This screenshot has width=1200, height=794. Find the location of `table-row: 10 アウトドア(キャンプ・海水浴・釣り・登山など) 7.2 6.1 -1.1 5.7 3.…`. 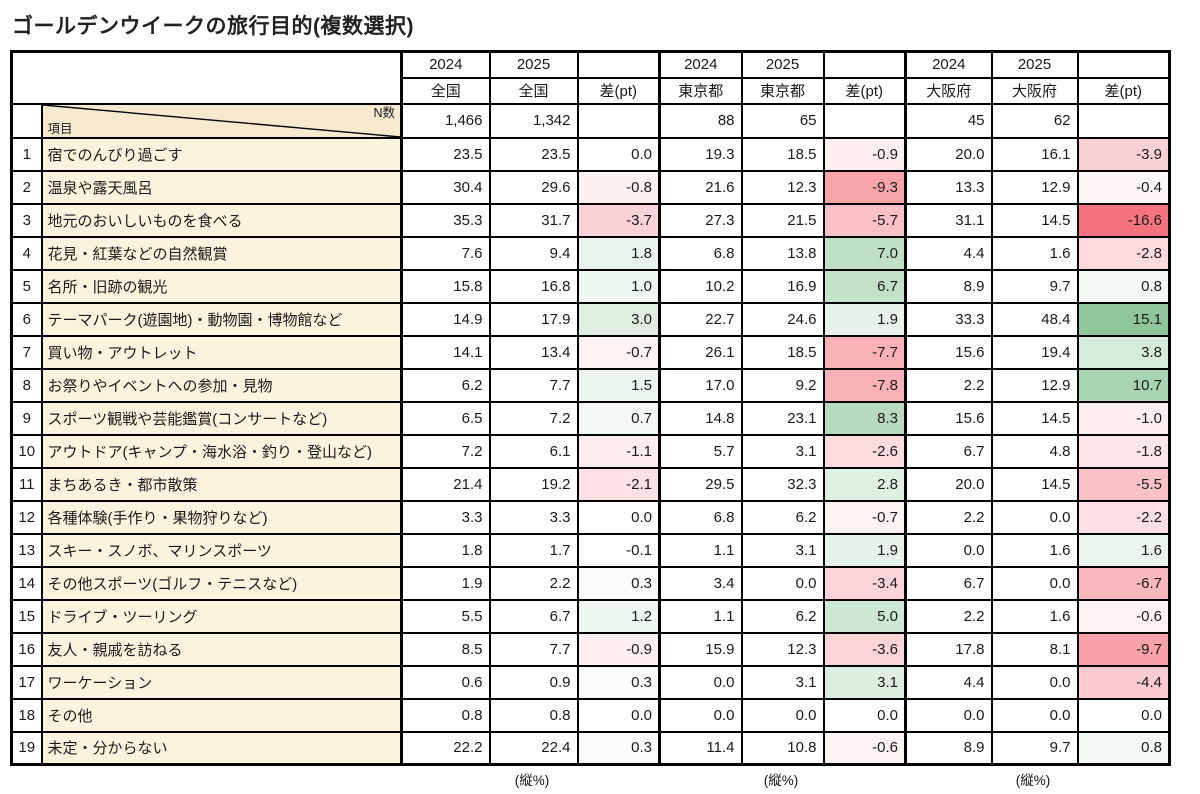

table-row: 10 アウトドア(キャンプ・海水浴・釣り・登山など) 7.2 6.1 -1.1 5.7 3.… is located at coordinates (590, 451).